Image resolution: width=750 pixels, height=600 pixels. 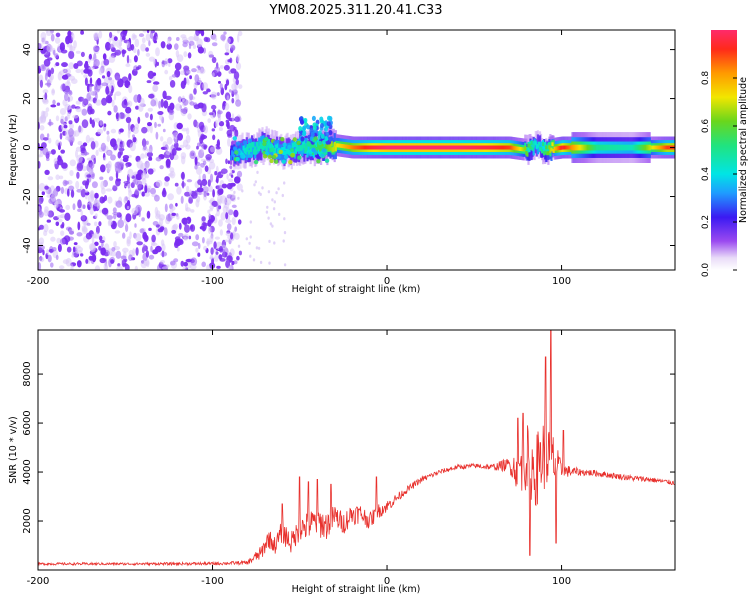 I want to click on y-tick-label: 0, so click(x=27, y=147).